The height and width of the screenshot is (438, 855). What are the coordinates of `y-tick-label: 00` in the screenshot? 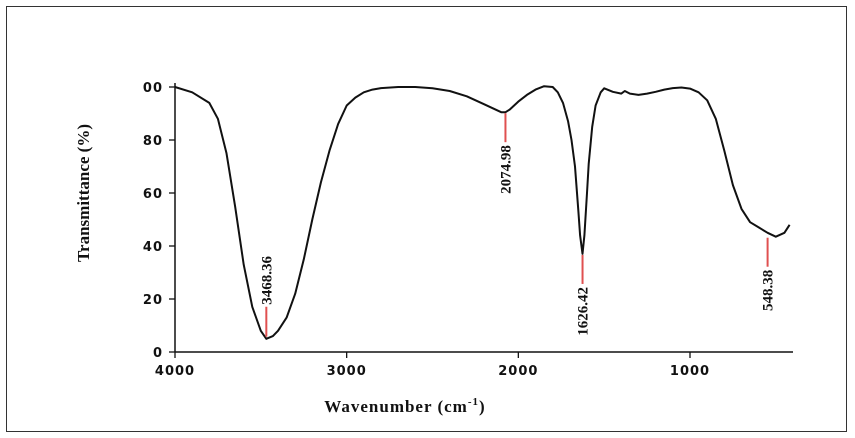 It's located at (153, 88).